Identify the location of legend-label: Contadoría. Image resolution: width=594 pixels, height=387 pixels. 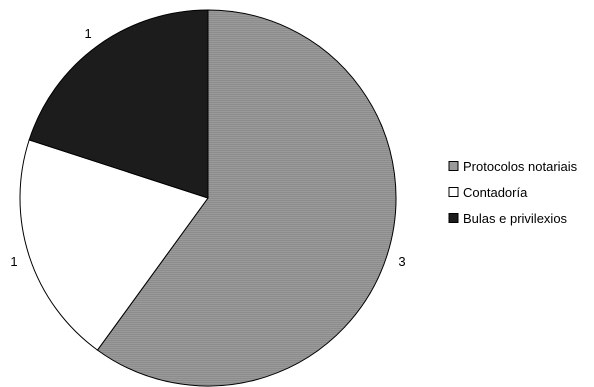
(495, 192).